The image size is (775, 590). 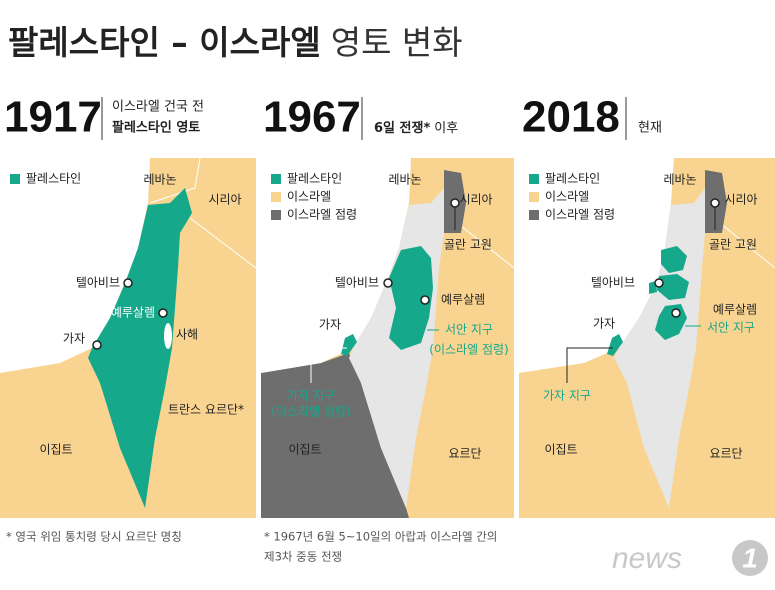 What do you see at coordinates (156, 128) in the screenshot?
I see `caption: 팔레스타인 영토` at bounding box center [156, 128].